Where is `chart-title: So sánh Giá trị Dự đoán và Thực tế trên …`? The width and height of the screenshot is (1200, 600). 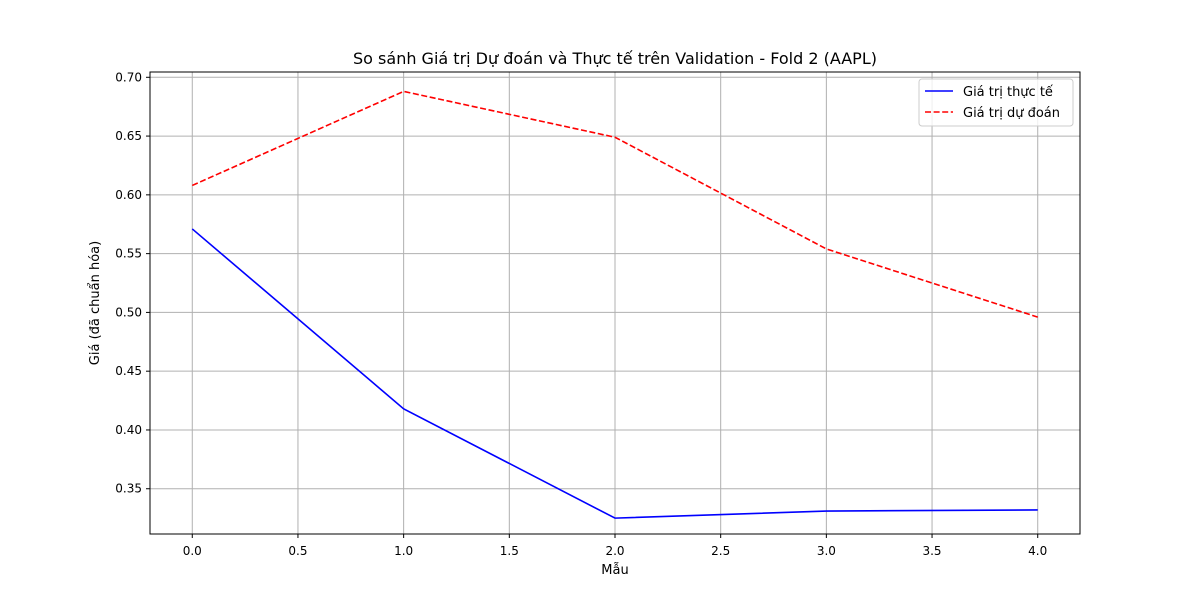 chart-title: So sánh Giá trị Dự đoán và Thực tế trên … is located at coordinates (615, 58).